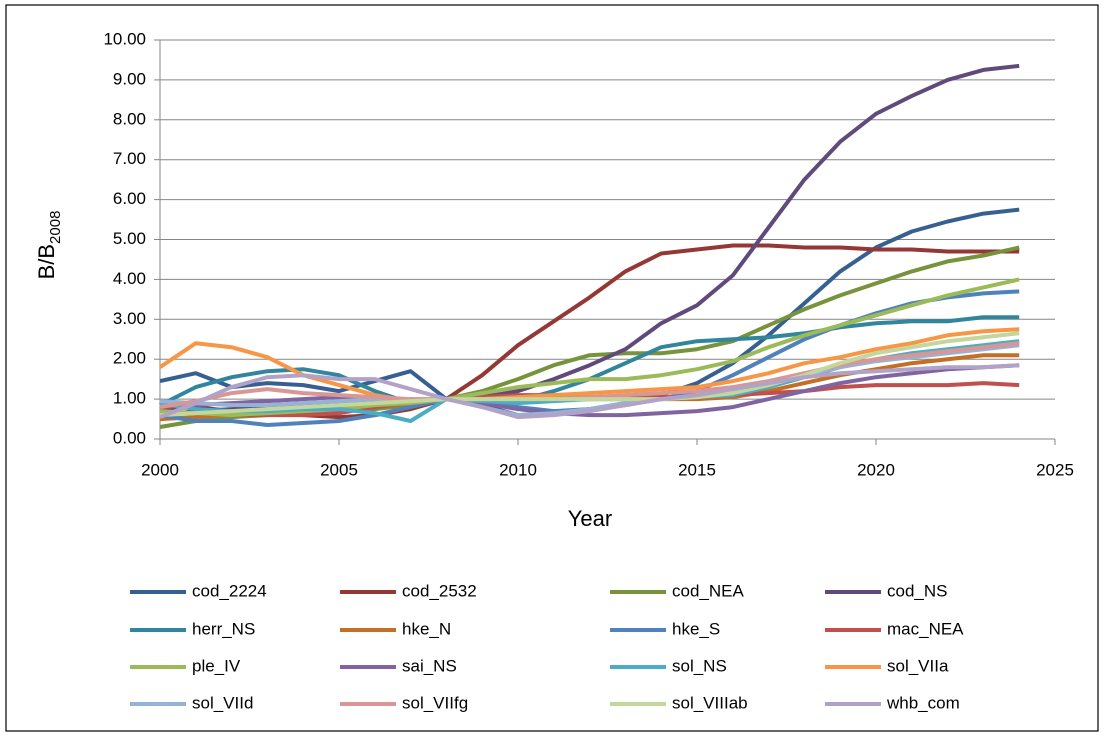 The height and width of the screenshot is (742, 1106). I want to click on y-tick-label: 5.00, so click(129, 238).